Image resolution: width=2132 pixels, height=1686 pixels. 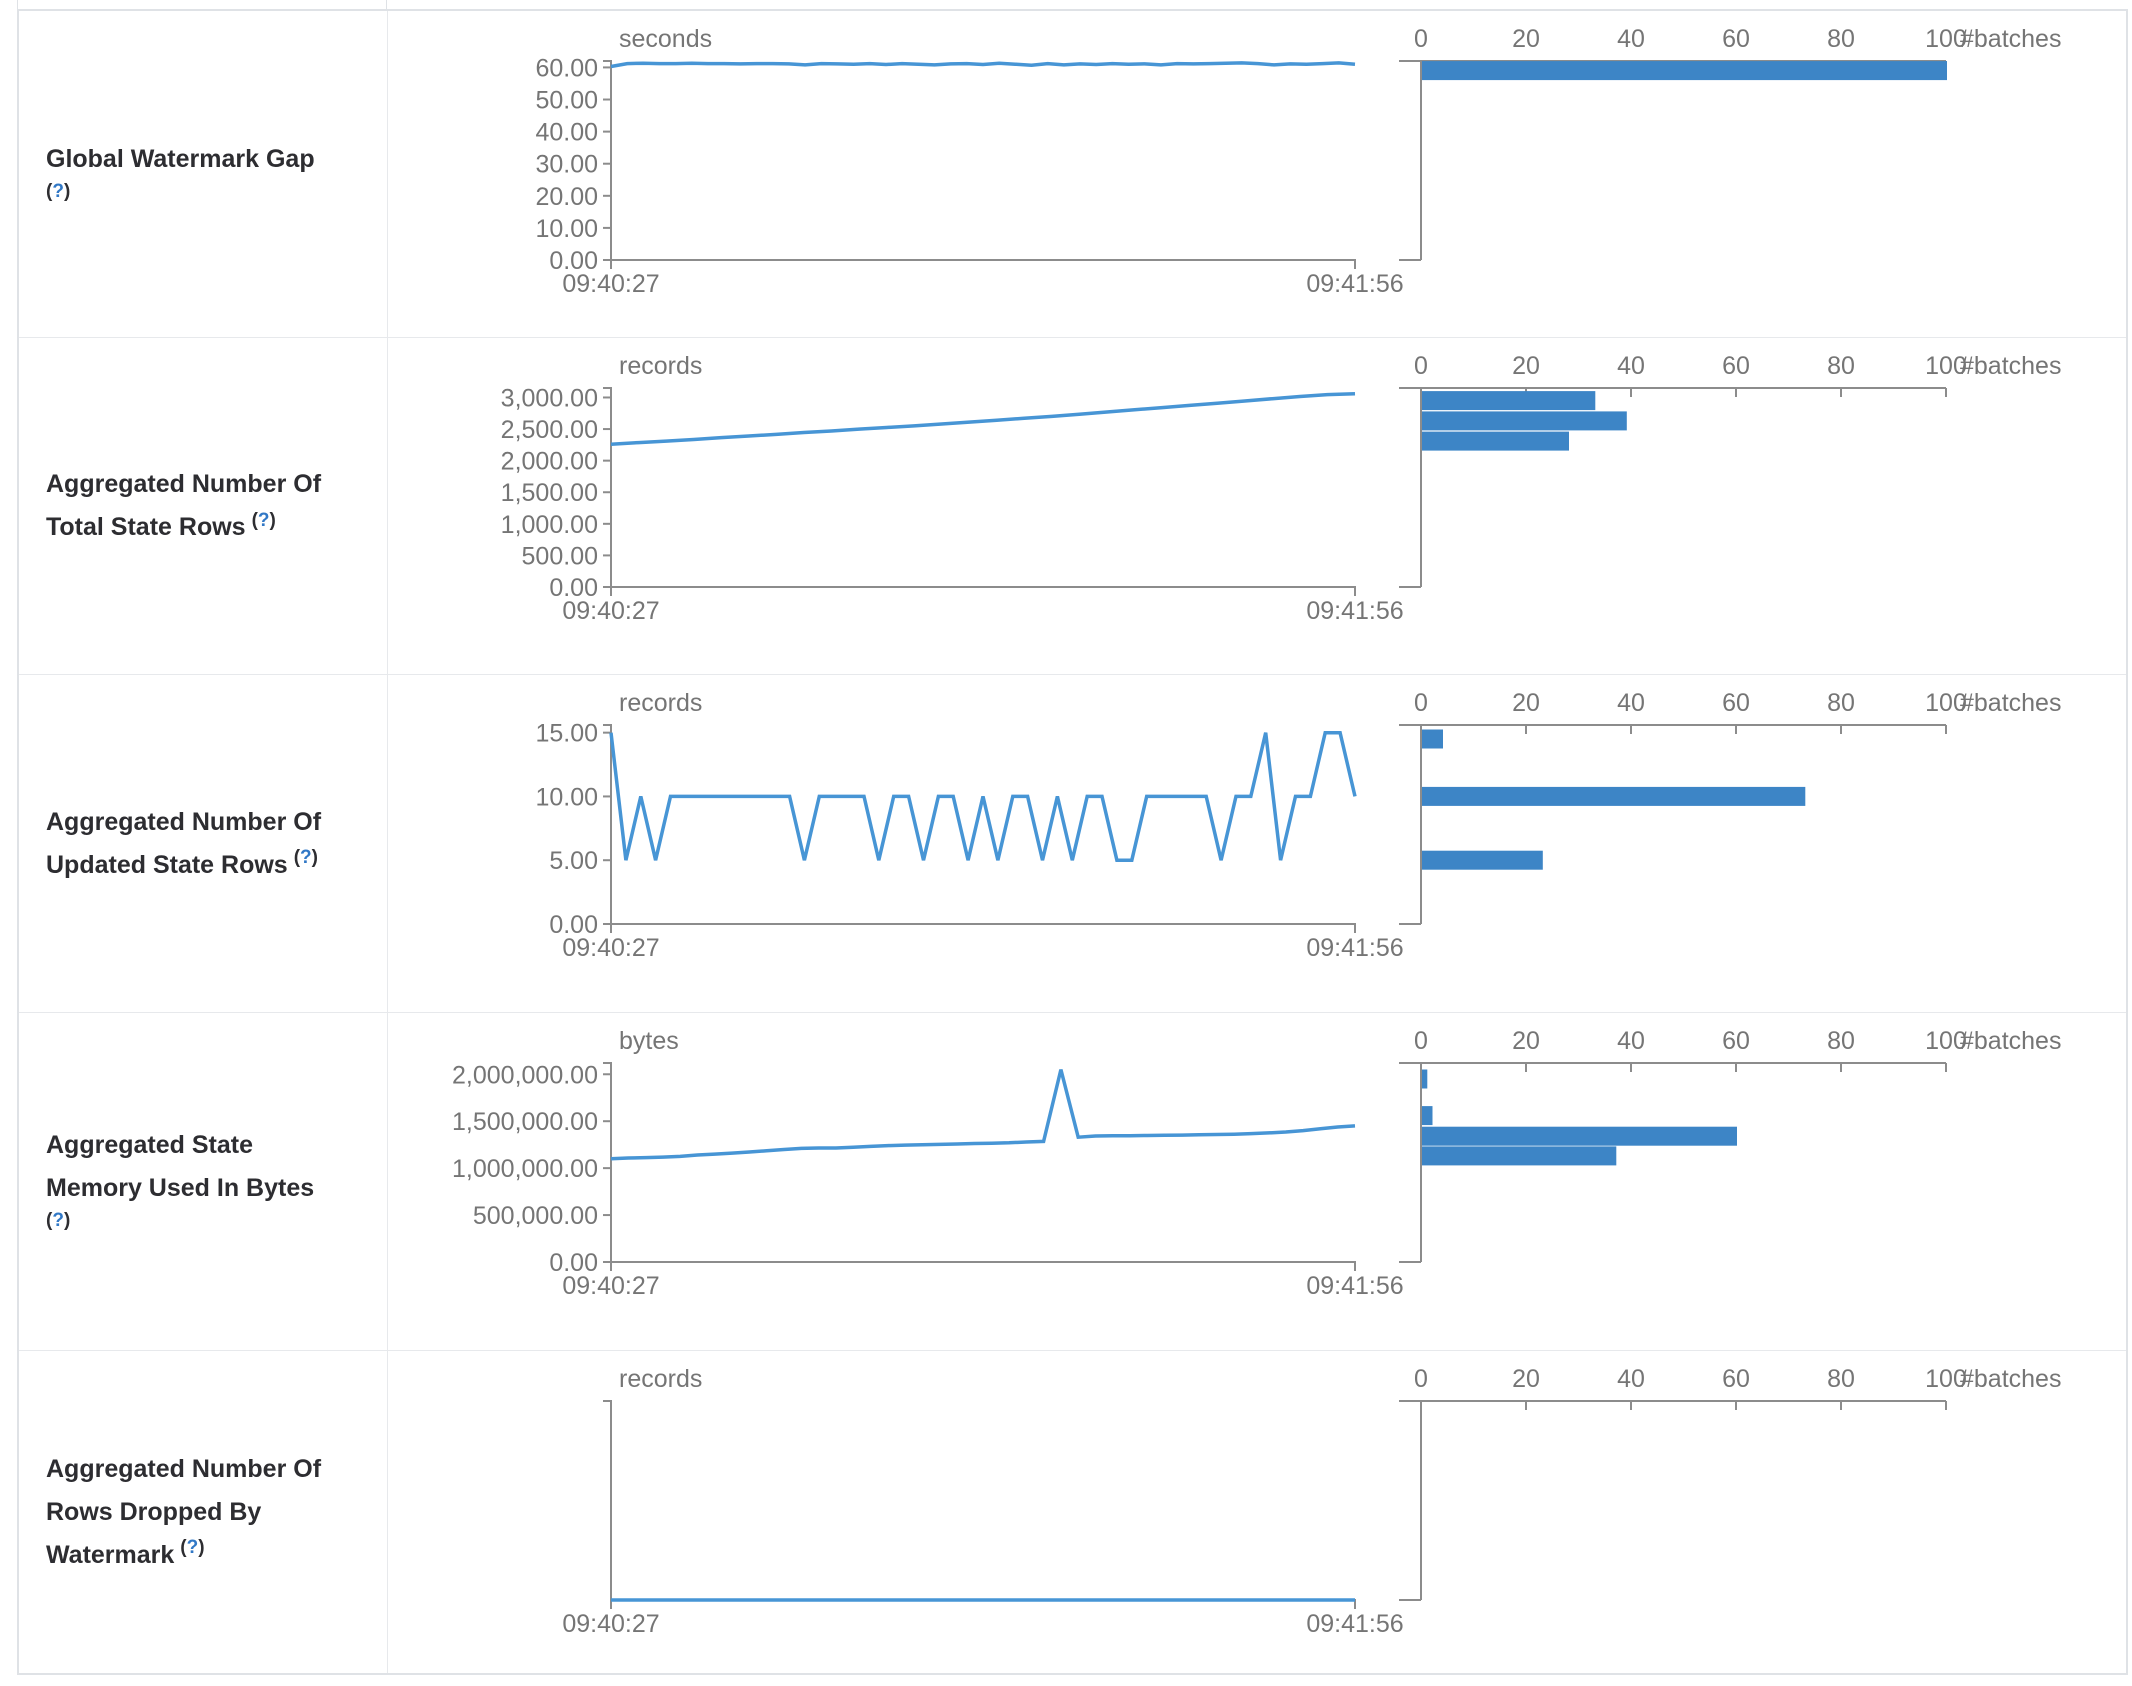 What do you see at coordinates (649, 1041) in the screenshot?
I see `timeline-unit-label: bytes` at bounding box center [649, 1041].